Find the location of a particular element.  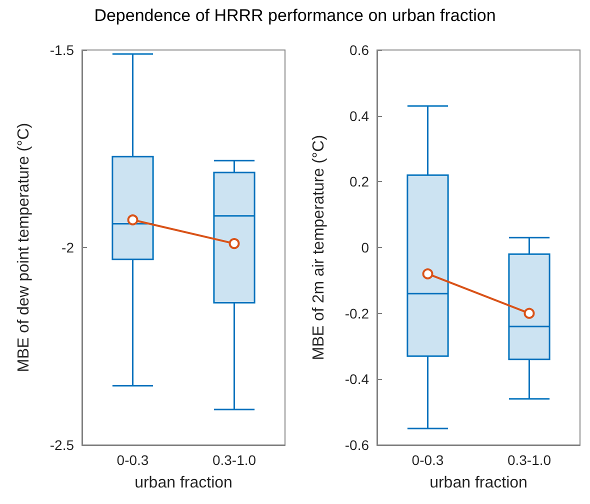

y-axis-title: MBE of dew point temperature (°C) is located at coordinates (24, 247).